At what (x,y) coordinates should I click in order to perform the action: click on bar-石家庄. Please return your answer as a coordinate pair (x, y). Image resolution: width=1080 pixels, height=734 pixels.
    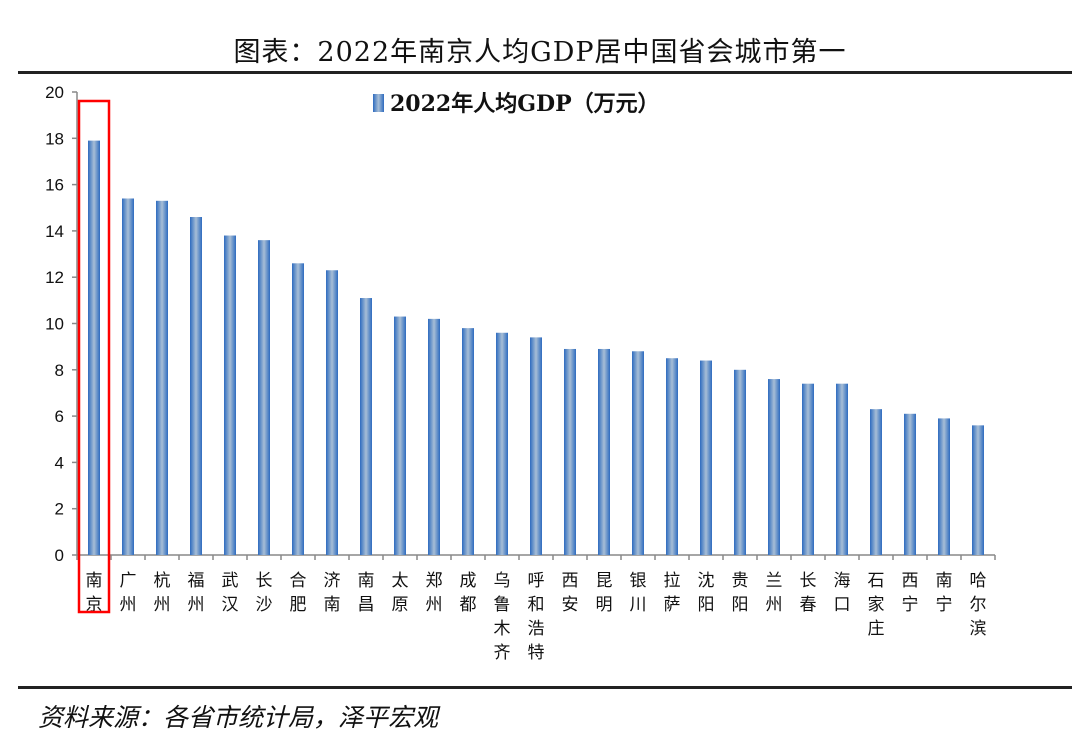
    Looking at the image, I should click on (876, 482).